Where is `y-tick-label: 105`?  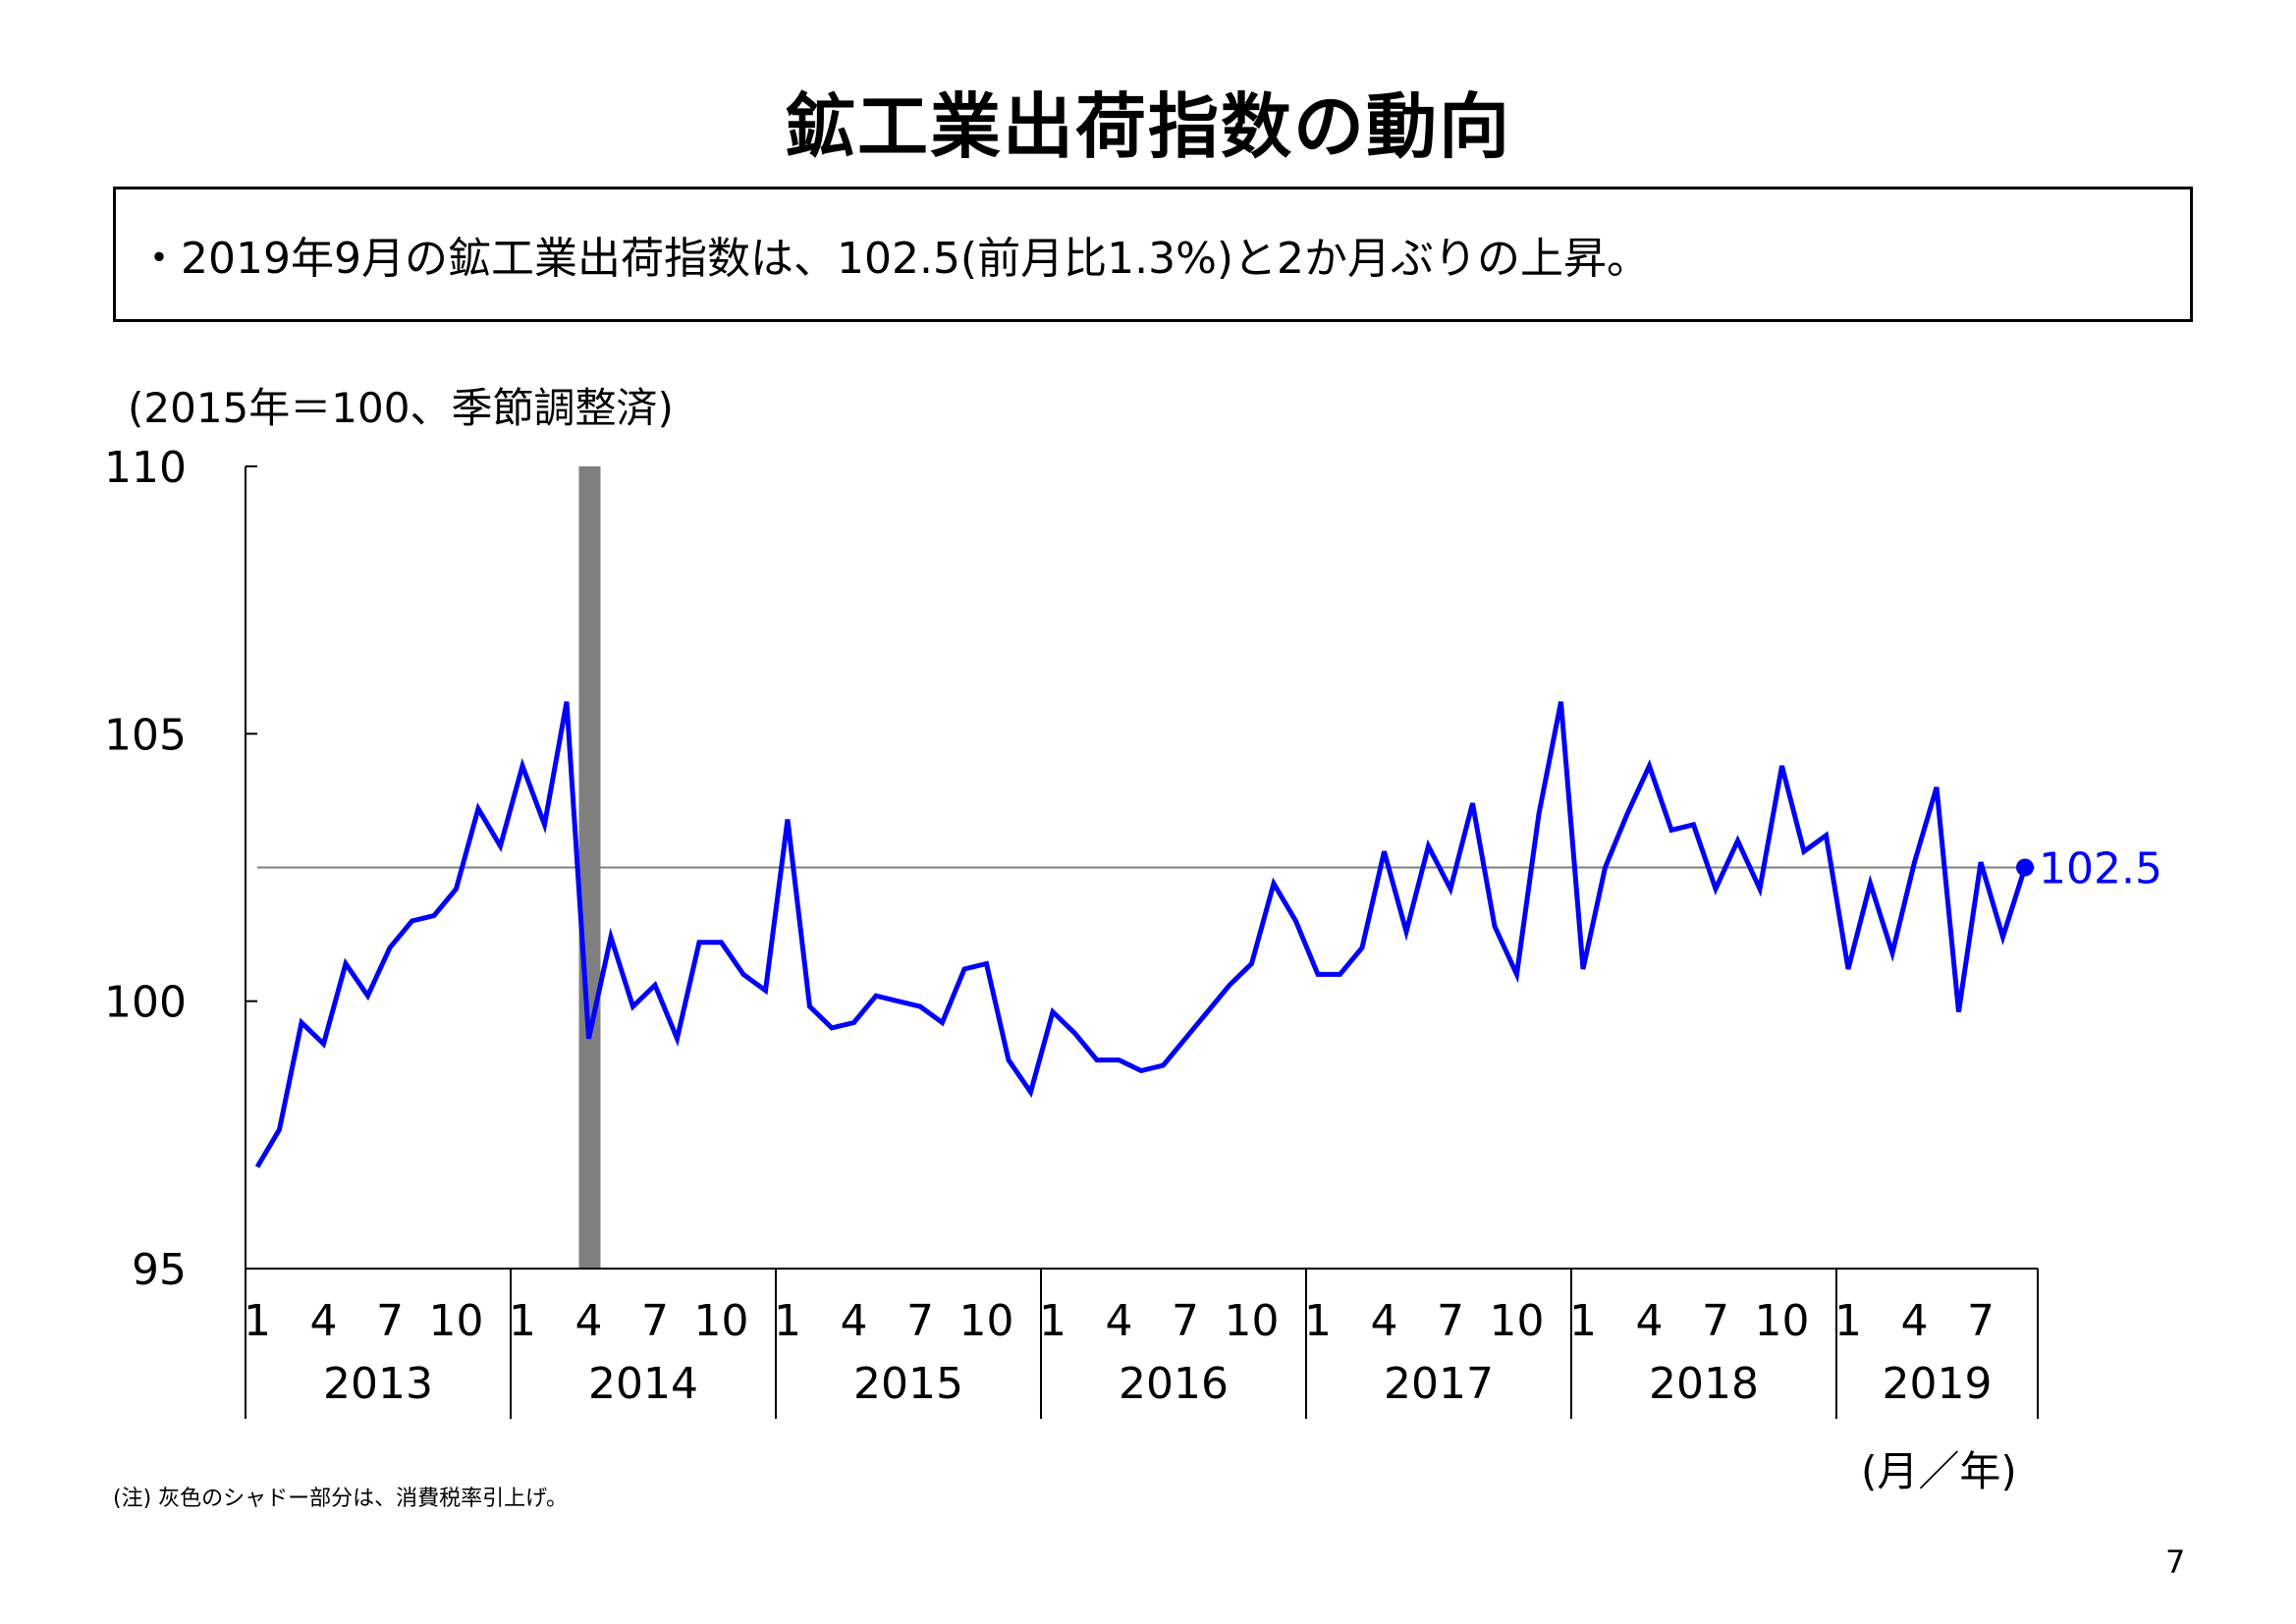 y-tick-label: 105 is located at coordinates (145, 735).